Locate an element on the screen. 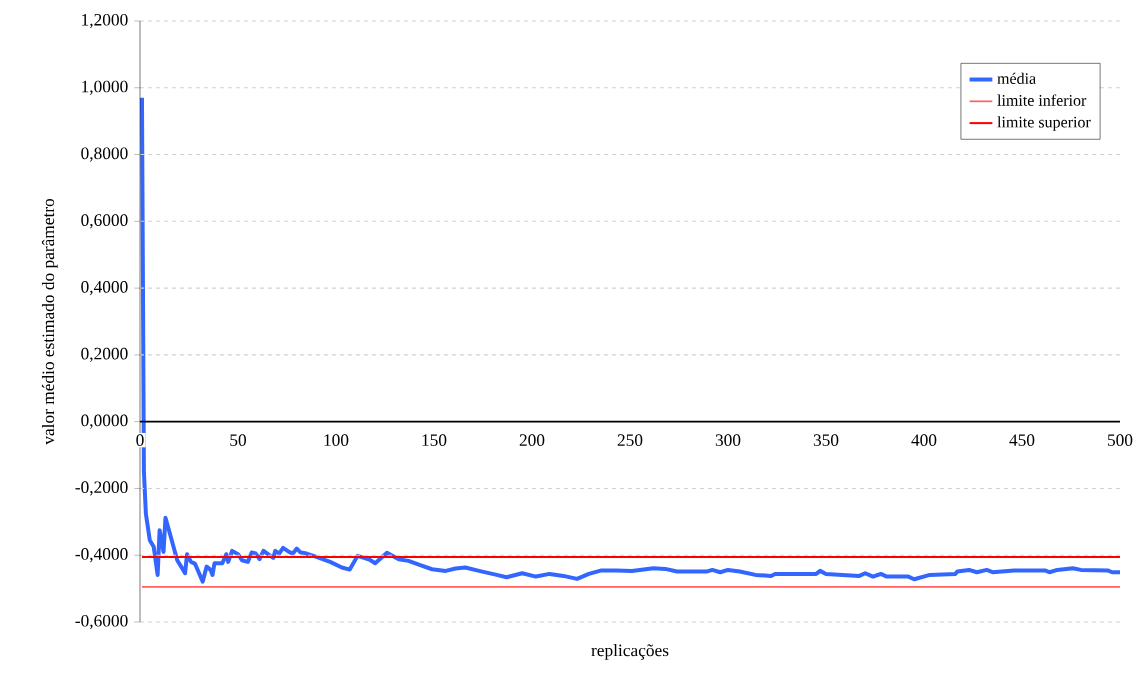 Image resolution: width=1147 pixels, height=673 pixels. x-tick-label: 150 is located at coordinates (434, 440).